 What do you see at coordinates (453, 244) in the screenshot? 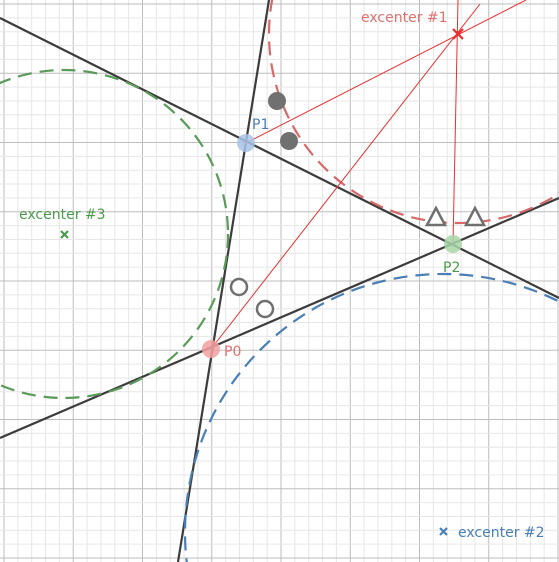
I see `vertex-p2` at bounding box center [453, 244].